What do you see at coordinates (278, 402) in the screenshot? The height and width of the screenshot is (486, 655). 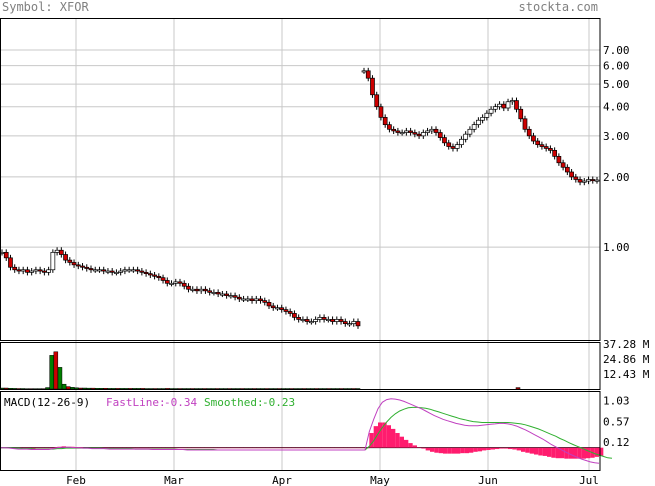 I see `smoothed-value: -0.23` at bounding box center [278, 402].